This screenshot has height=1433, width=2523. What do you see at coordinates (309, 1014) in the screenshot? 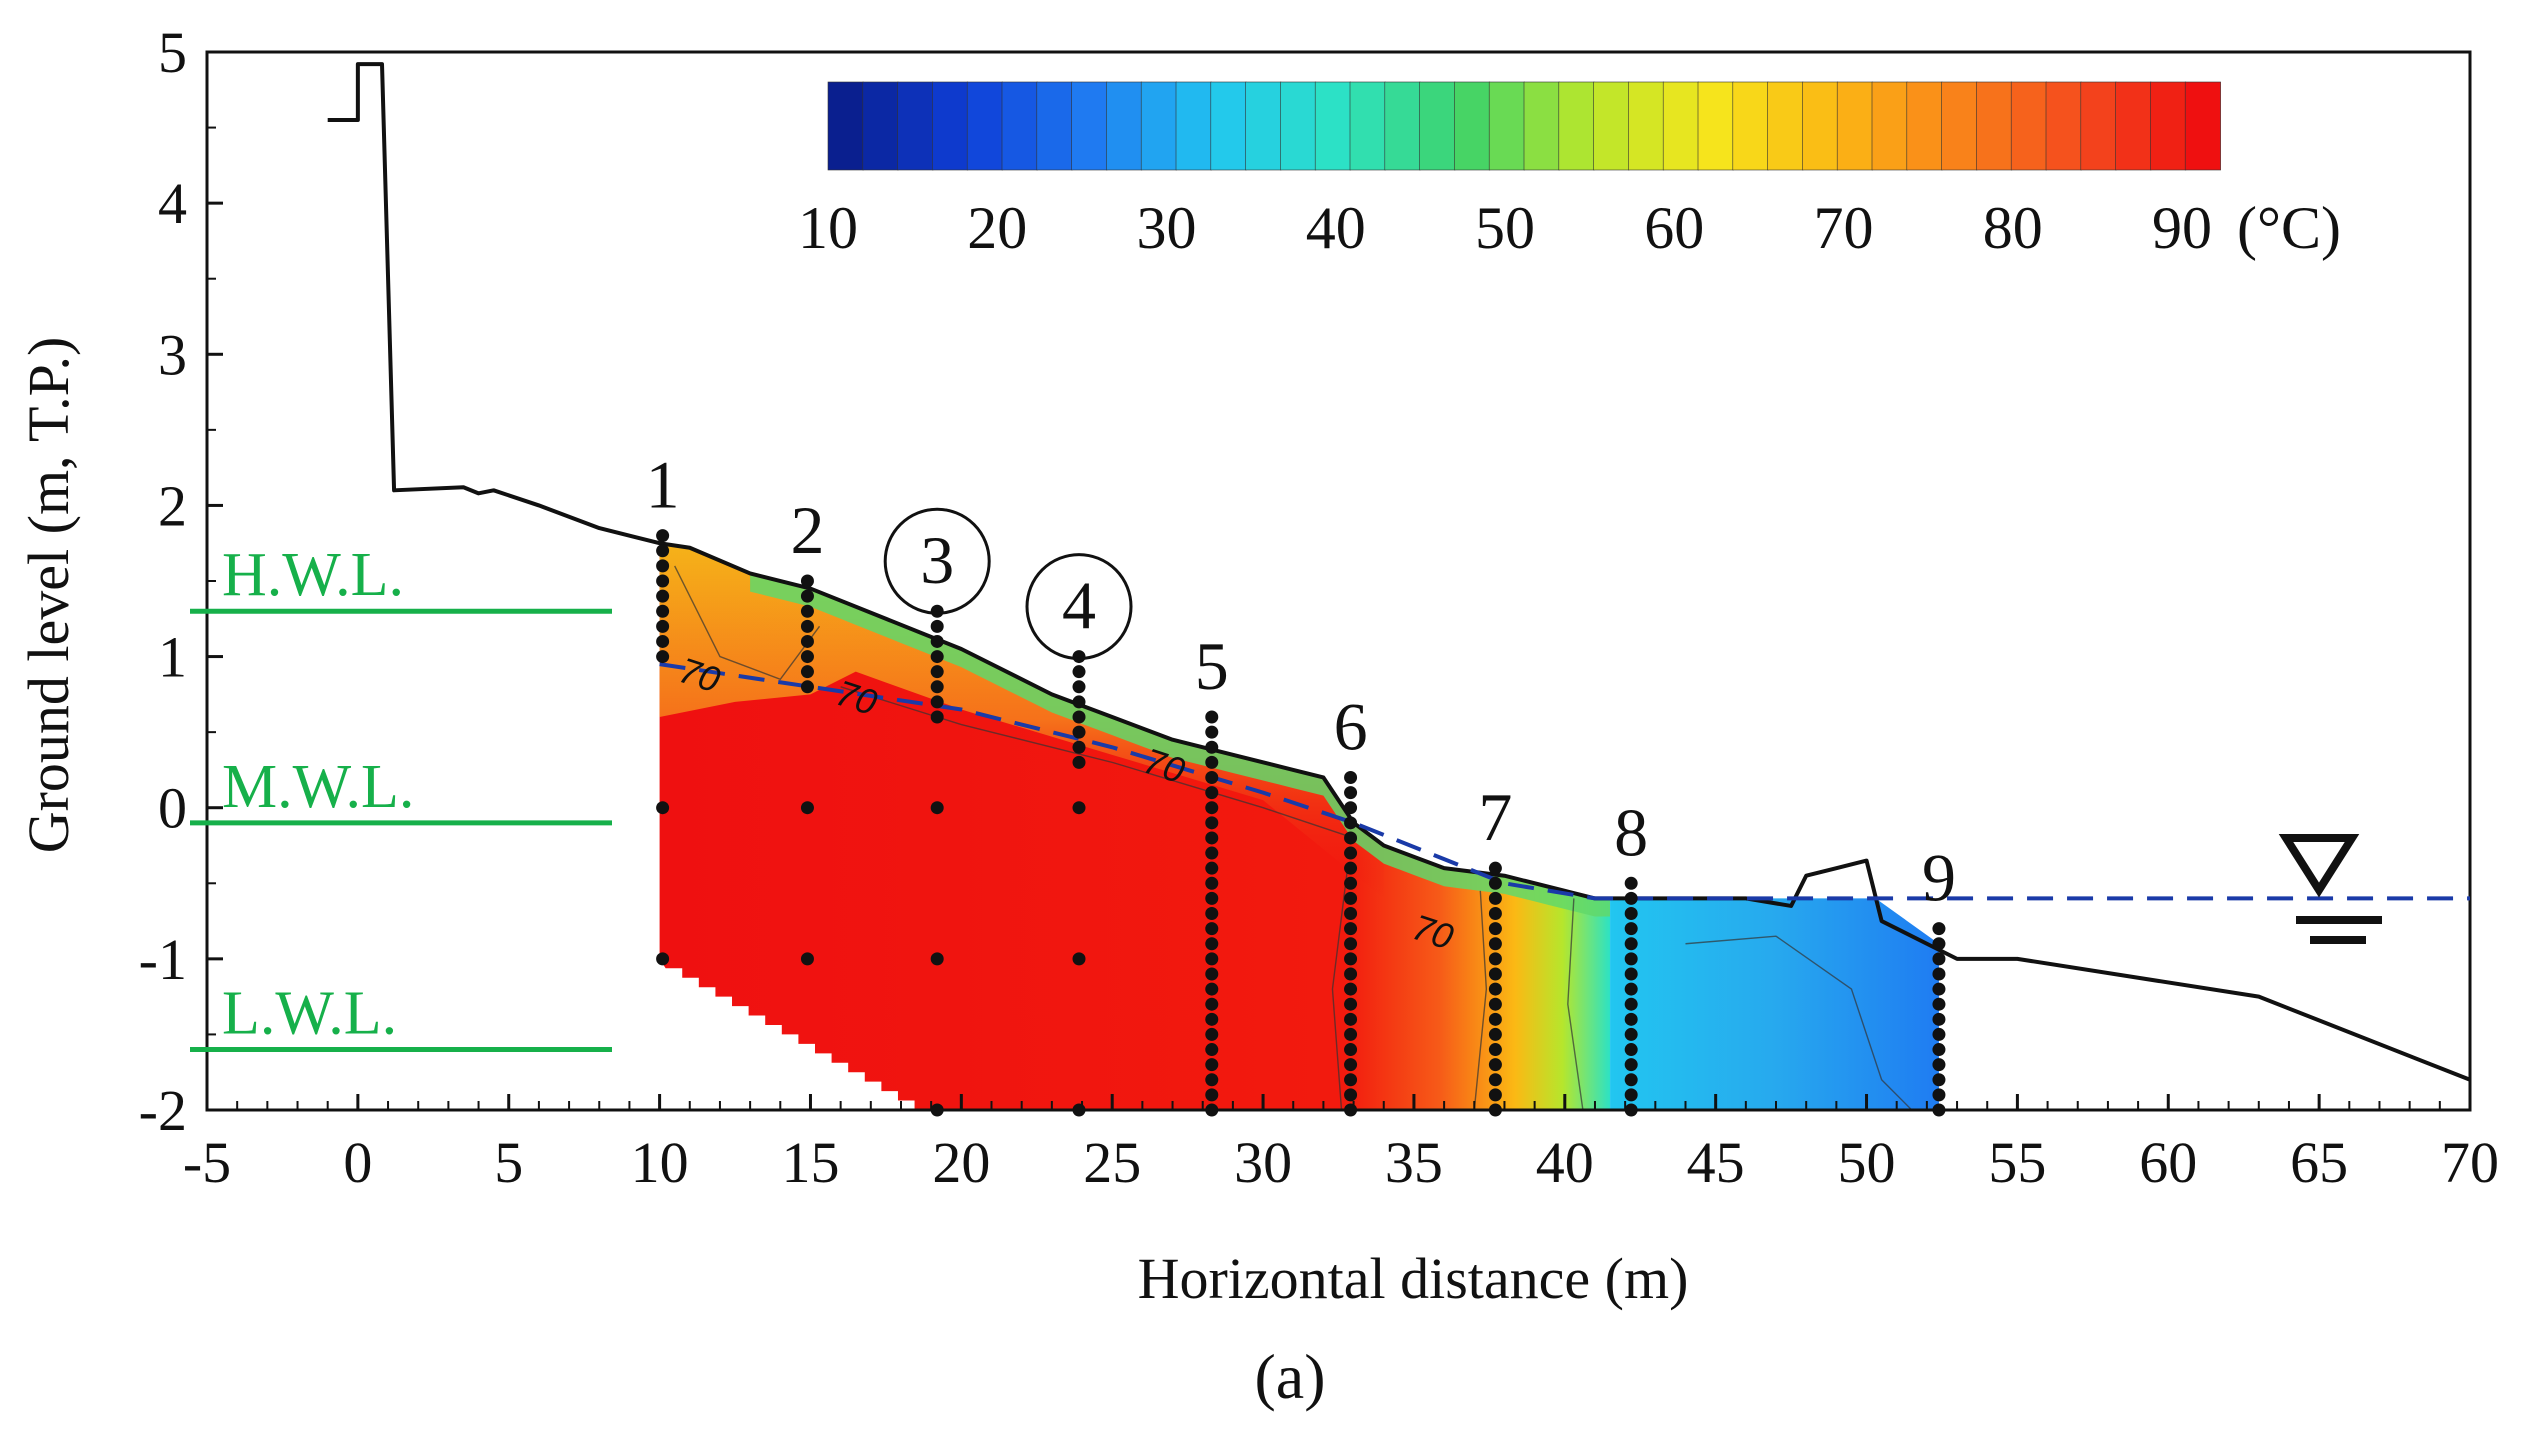
I see `water-level-label: L.W.L.` at bounding box center [309, 1014].